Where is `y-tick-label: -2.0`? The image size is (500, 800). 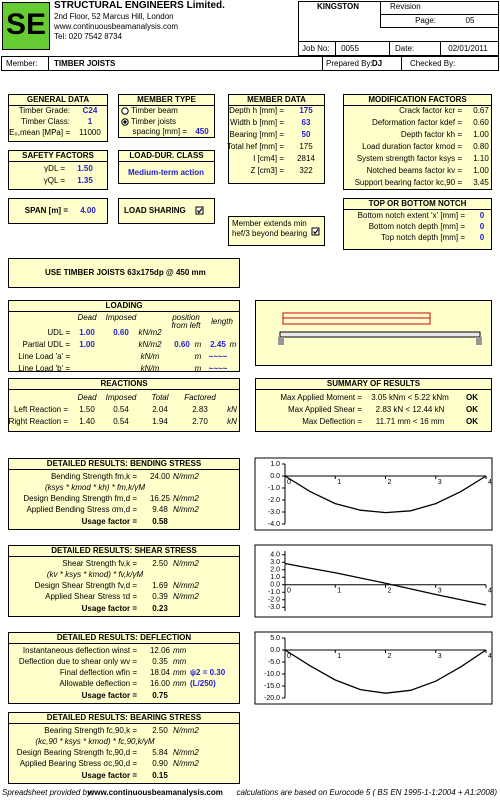
y-tick-label: -2.0 is located at coordinates (274, 600).